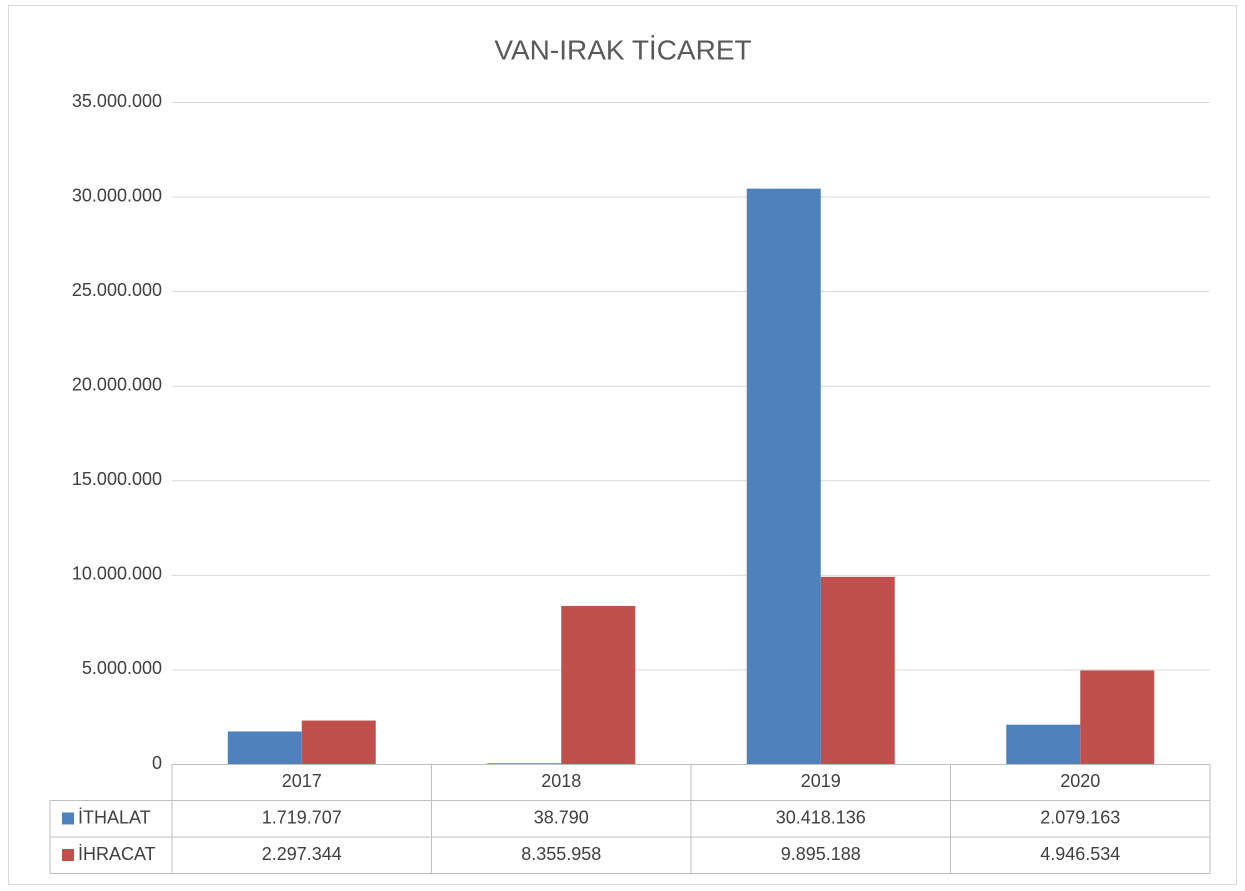 The width and height of the screenshot is (1245, 891). I want to click on table-value: 8.355.958, so click(561, 854).